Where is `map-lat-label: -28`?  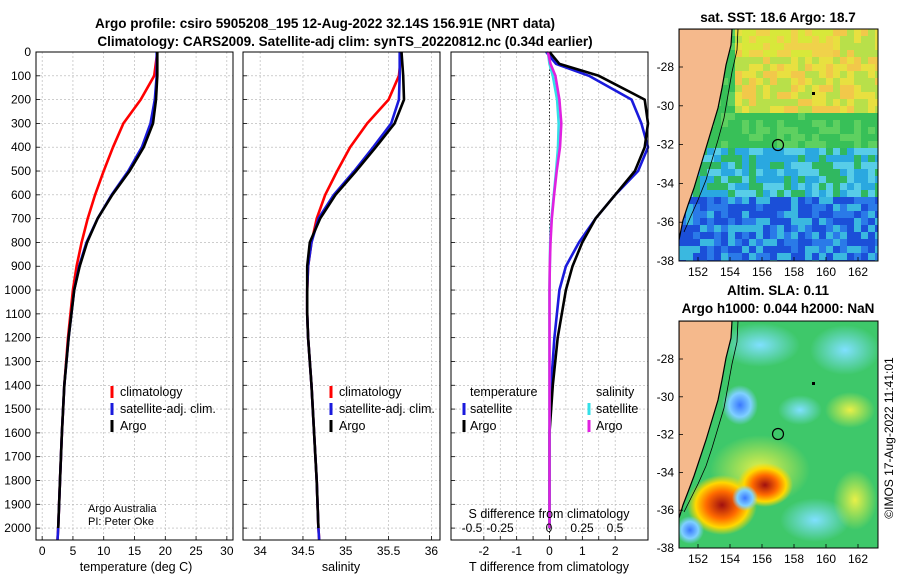 map-lat-label: -28 is located at coordinates (666, 67).